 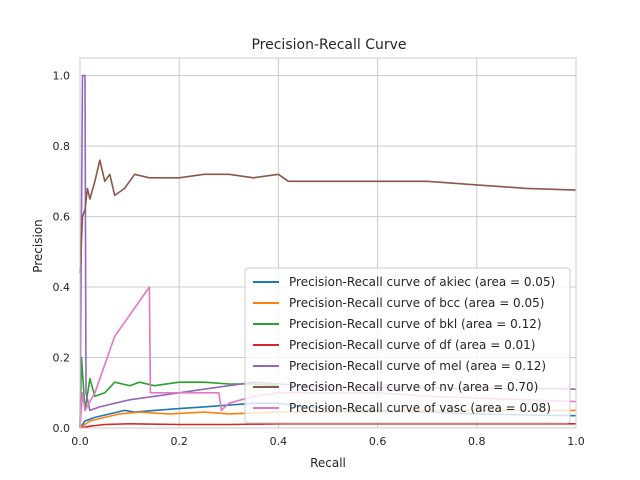 What do you see at coordinates (62, 146) in the screenshot?
I see `y-tick-label: 0.8` at bounding box center [62, 146].